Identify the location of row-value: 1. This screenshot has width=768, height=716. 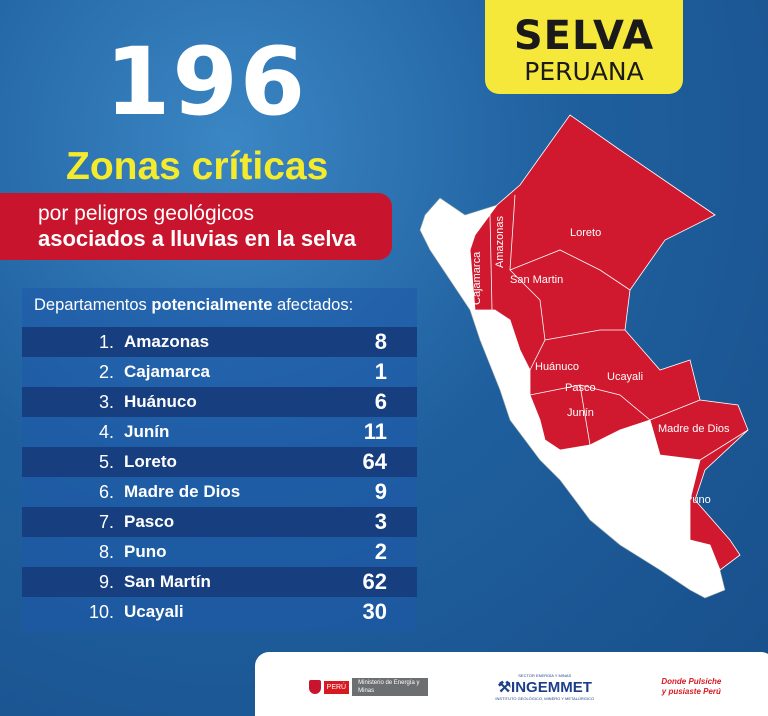
(380, 371).